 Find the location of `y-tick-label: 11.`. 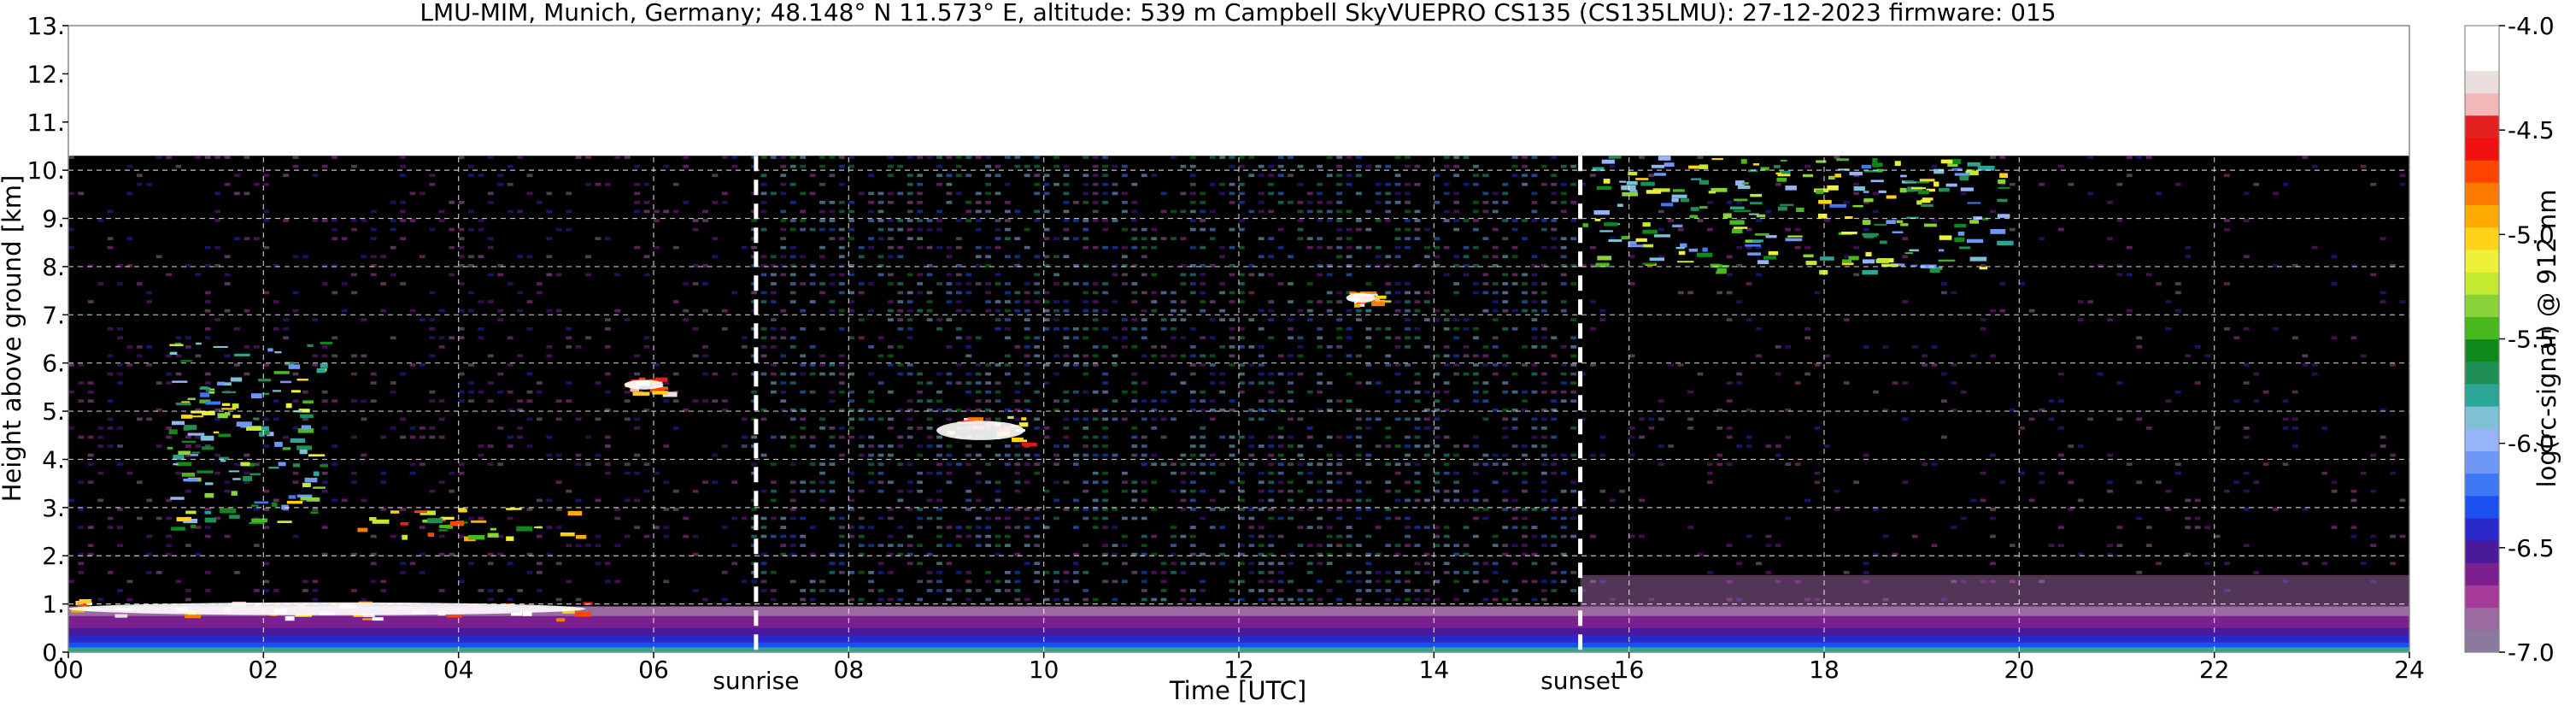

y-tick-label: 11. is located at coordinates (45, 123).